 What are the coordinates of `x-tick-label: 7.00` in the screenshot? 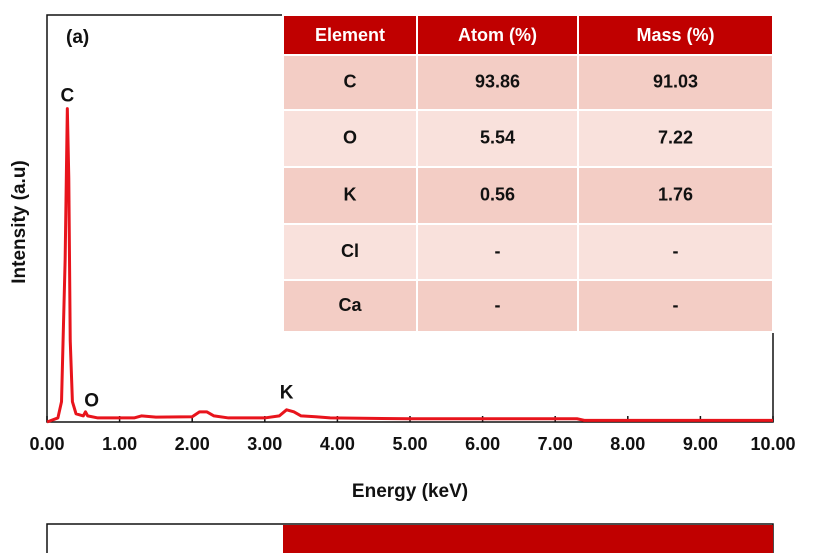 It's located at (555, 444).